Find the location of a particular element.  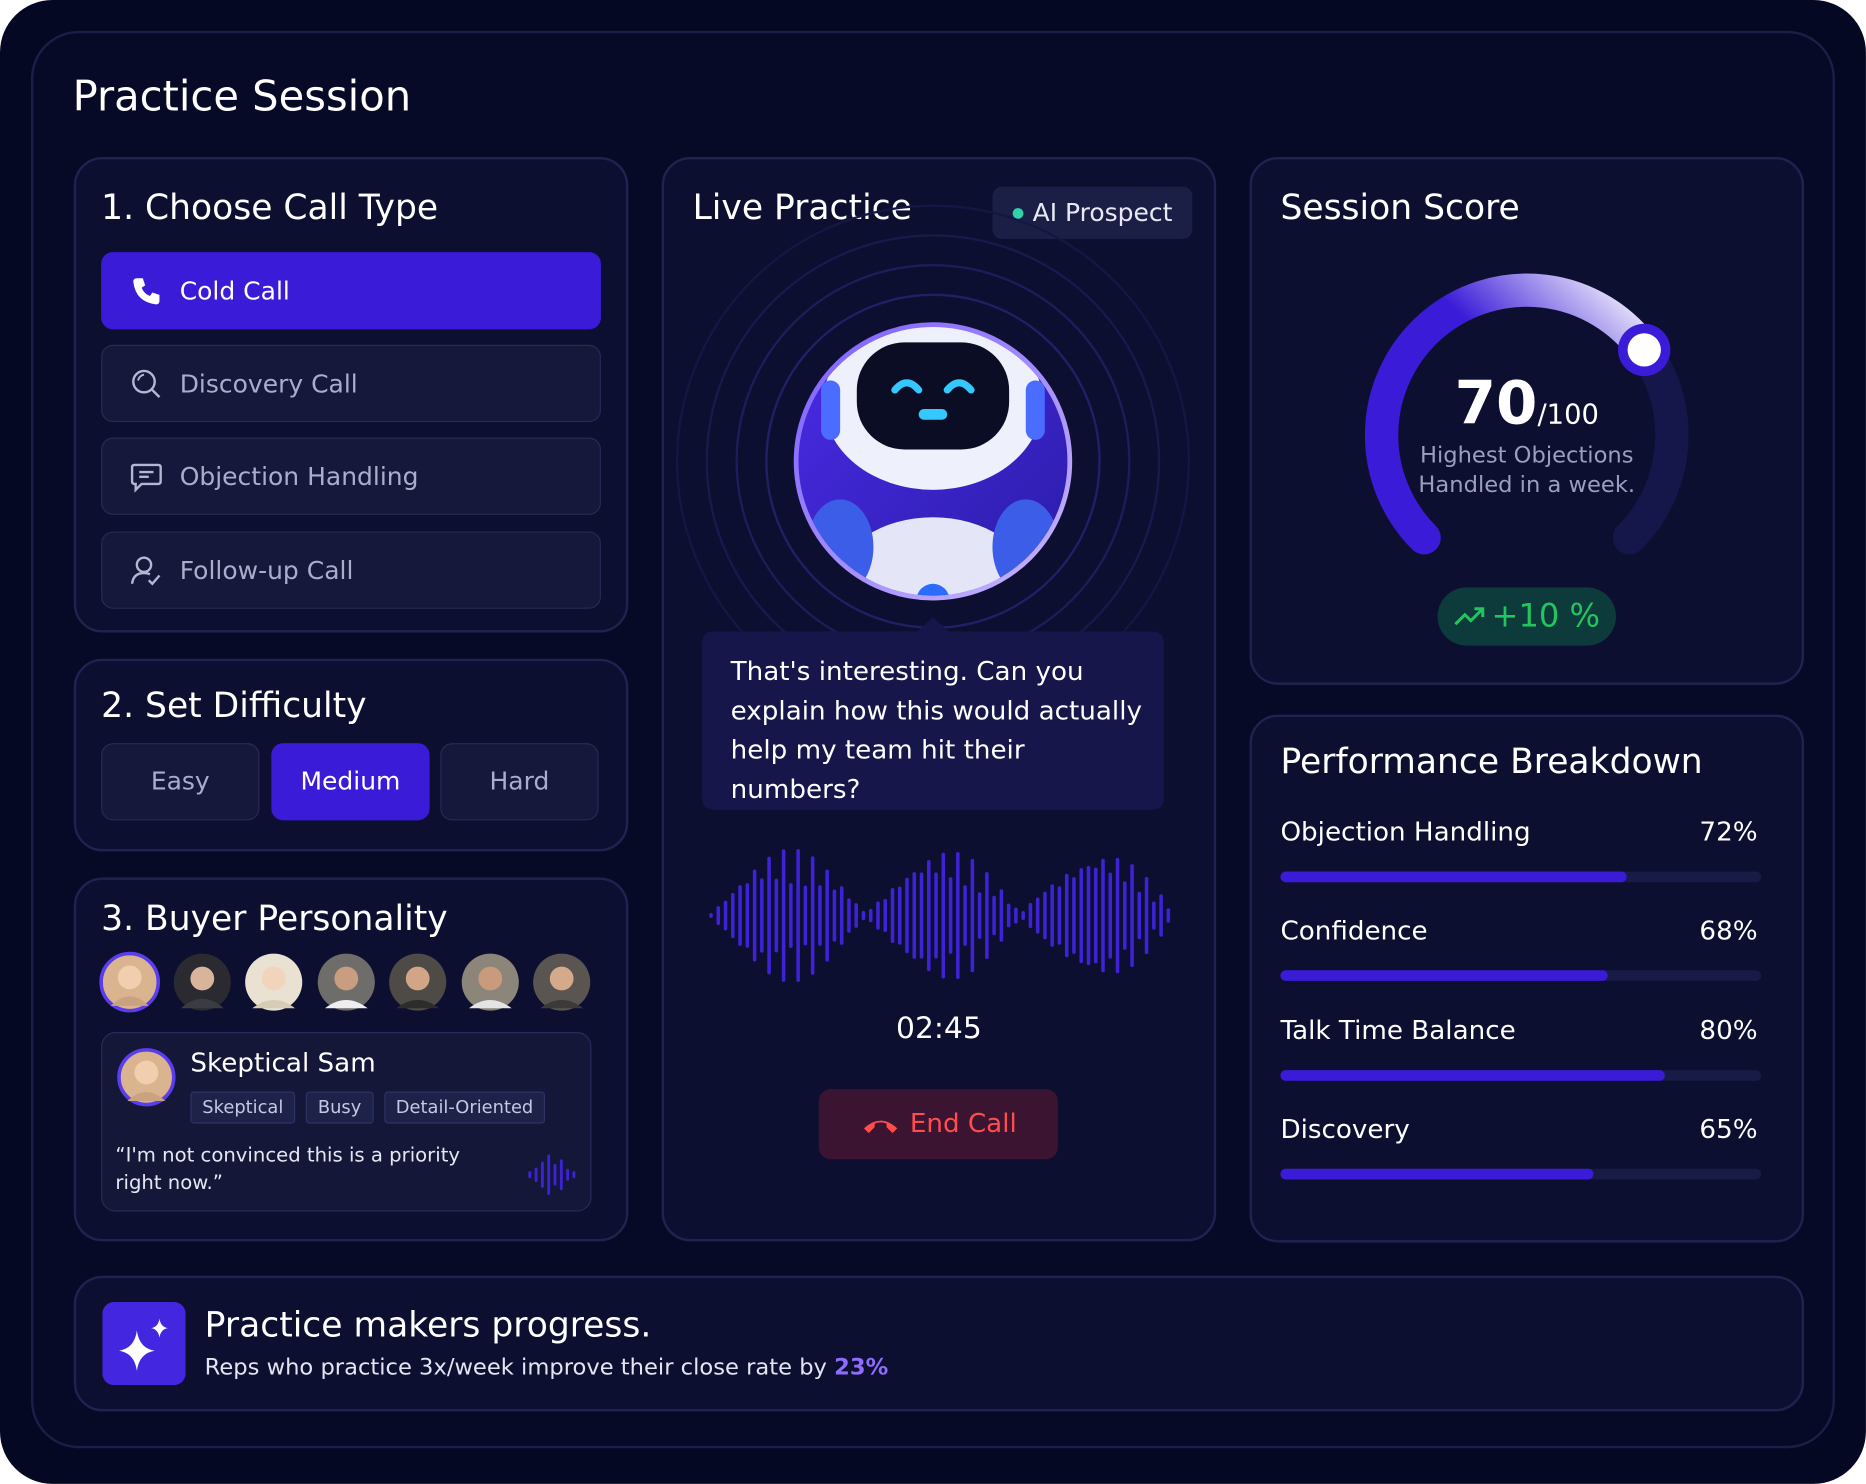

tip-banner is located at coordinates (939, 1343).